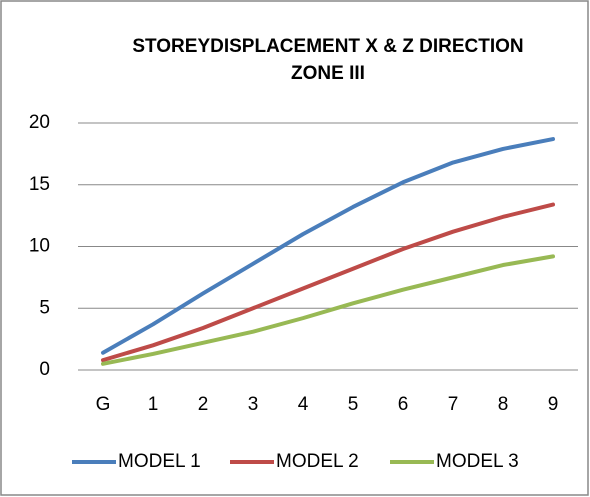 The image size is (590, 497). What do you see at coordinates (477, 461) in the screenshot?
I see `legend-label: MODEL 3` at bounding box center [477, 461].